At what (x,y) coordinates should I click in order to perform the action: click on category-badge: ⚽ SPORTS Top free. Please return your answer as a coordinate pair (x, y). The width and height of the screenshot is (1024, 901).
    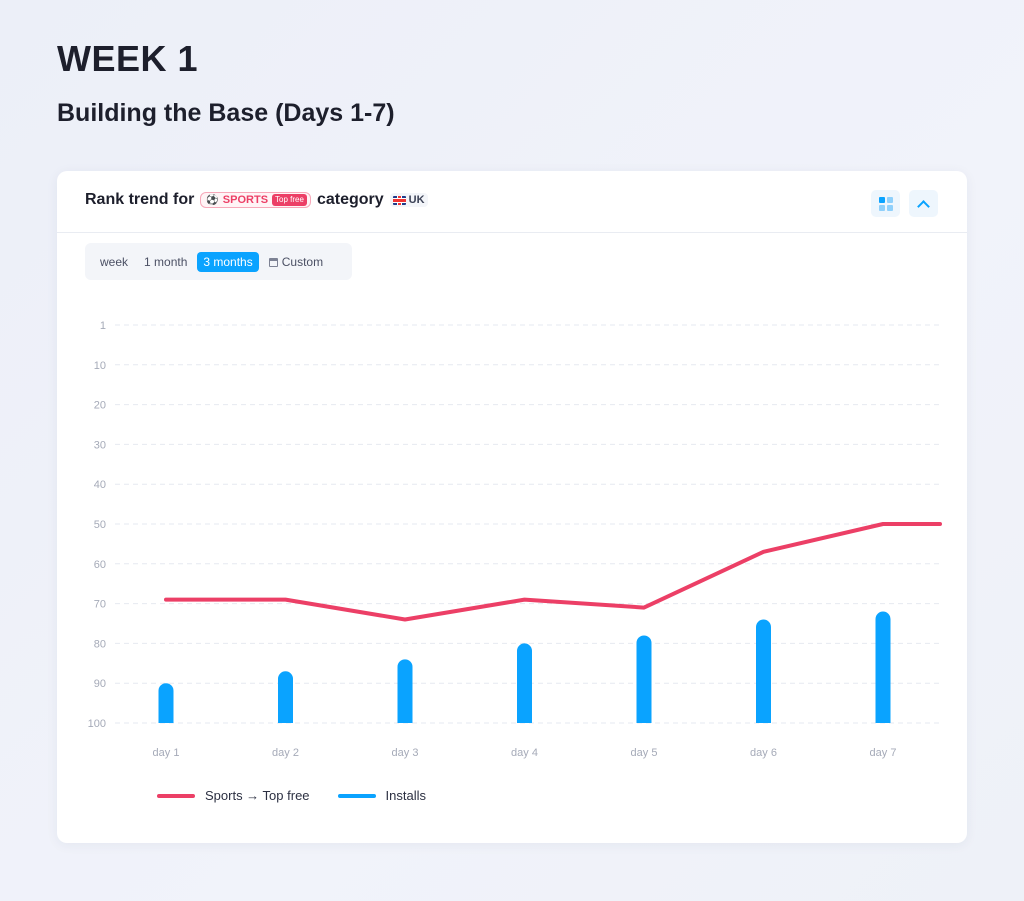
    Looking at the image, I should click on (255, 200).